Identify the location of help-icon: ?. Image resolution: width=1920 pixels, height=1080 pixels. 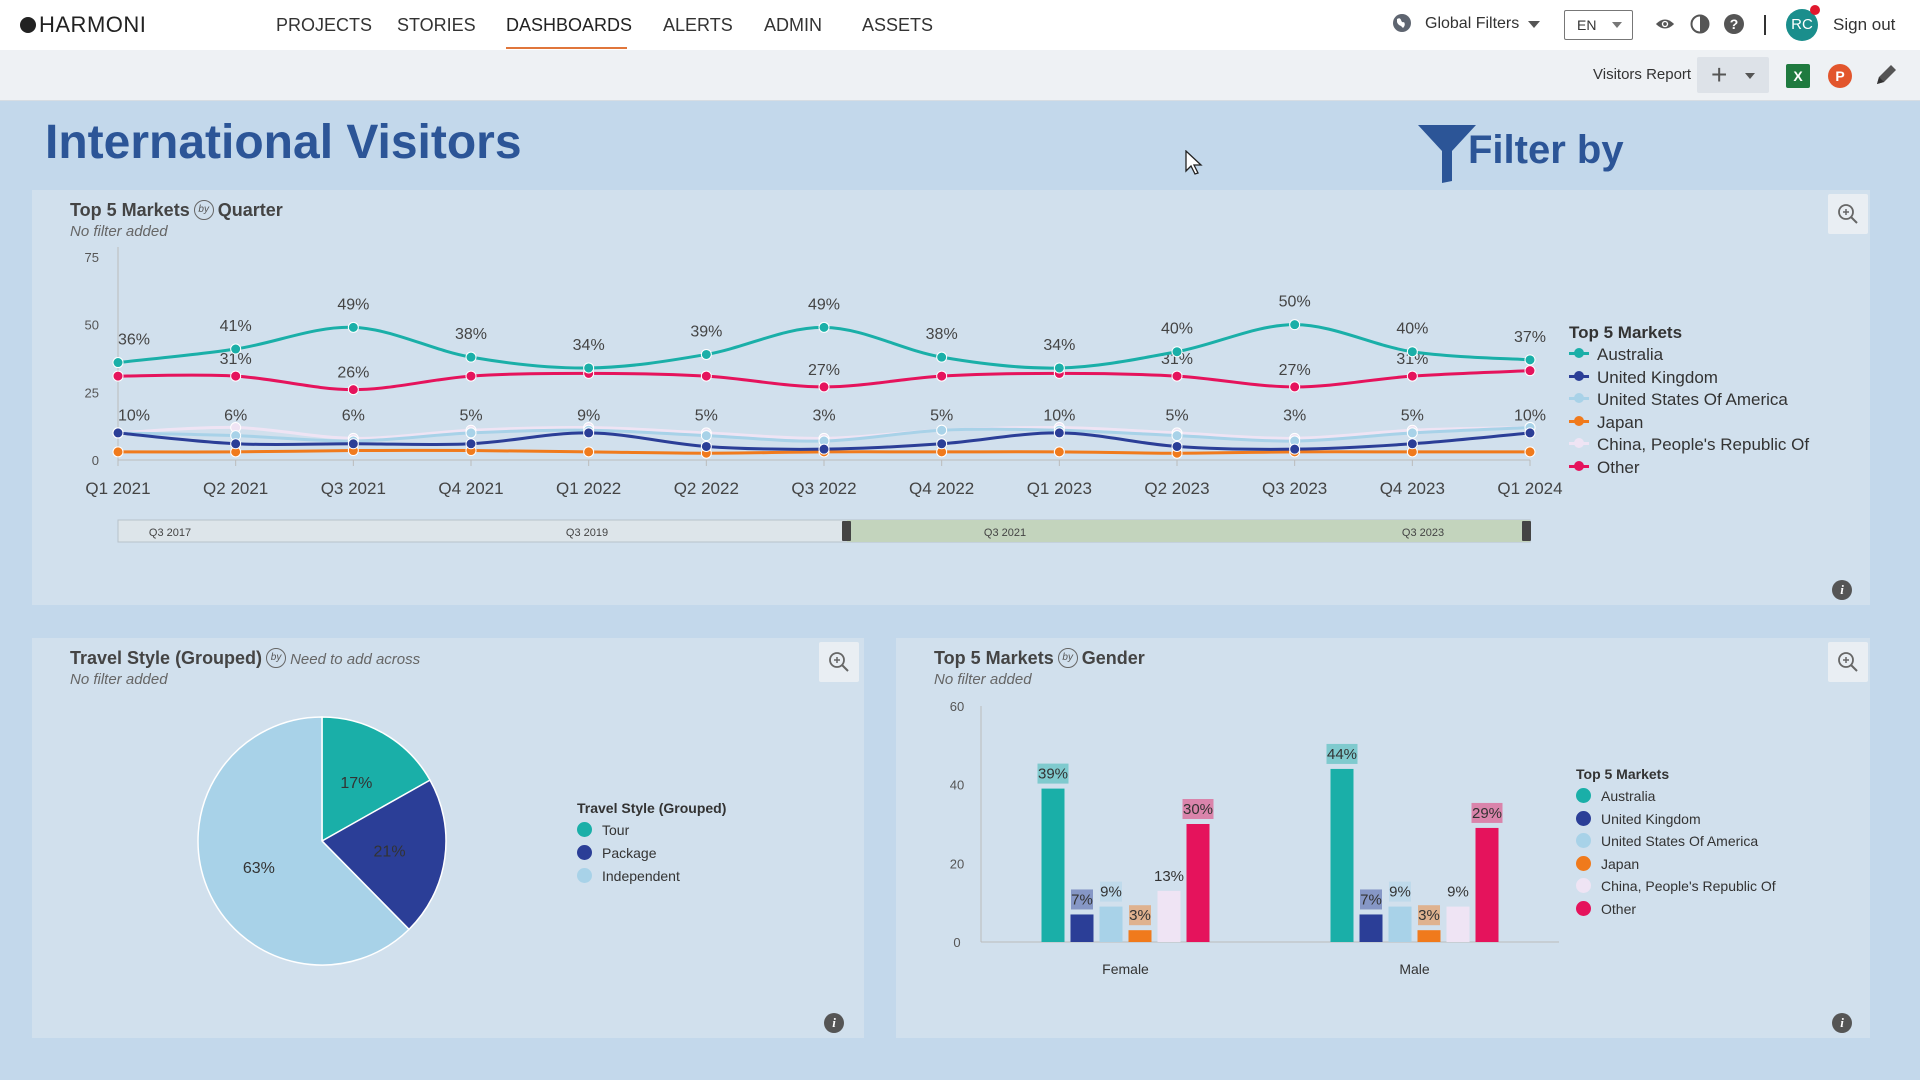
(1734, 24).